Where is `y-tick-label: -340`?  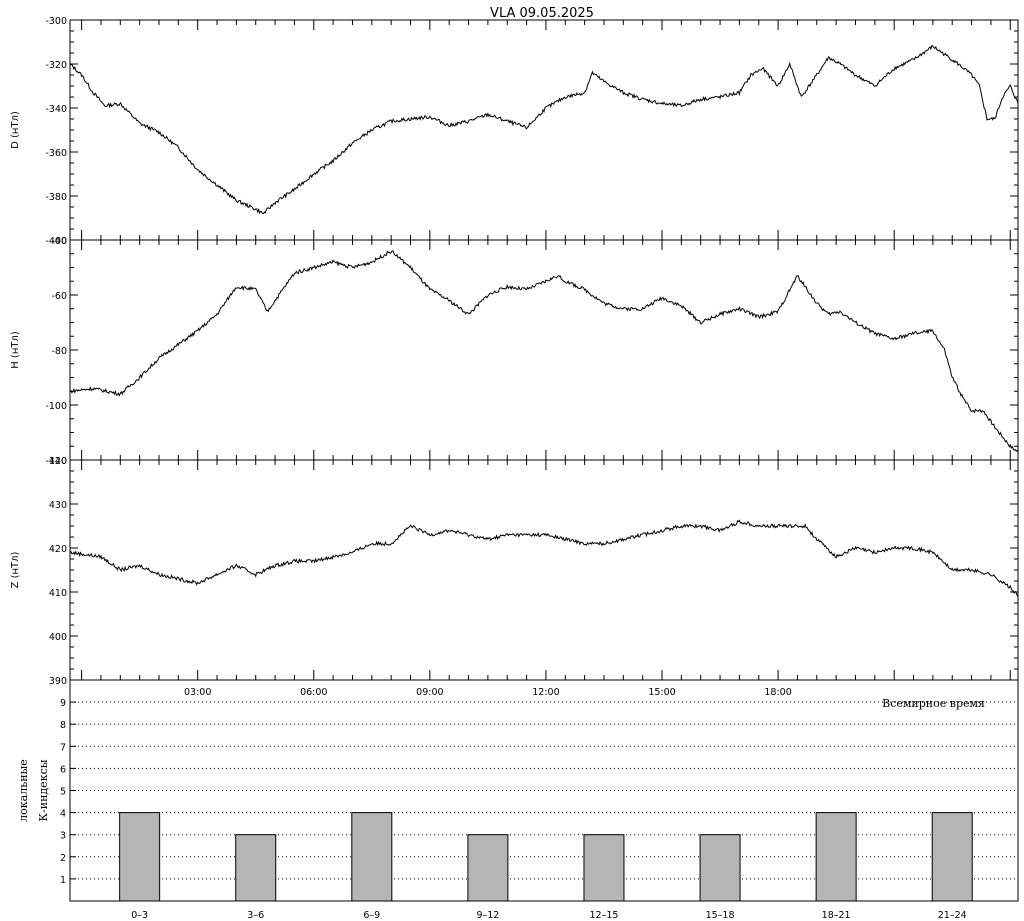 y-tick-label: -340 is located at coordinates (56, 109).